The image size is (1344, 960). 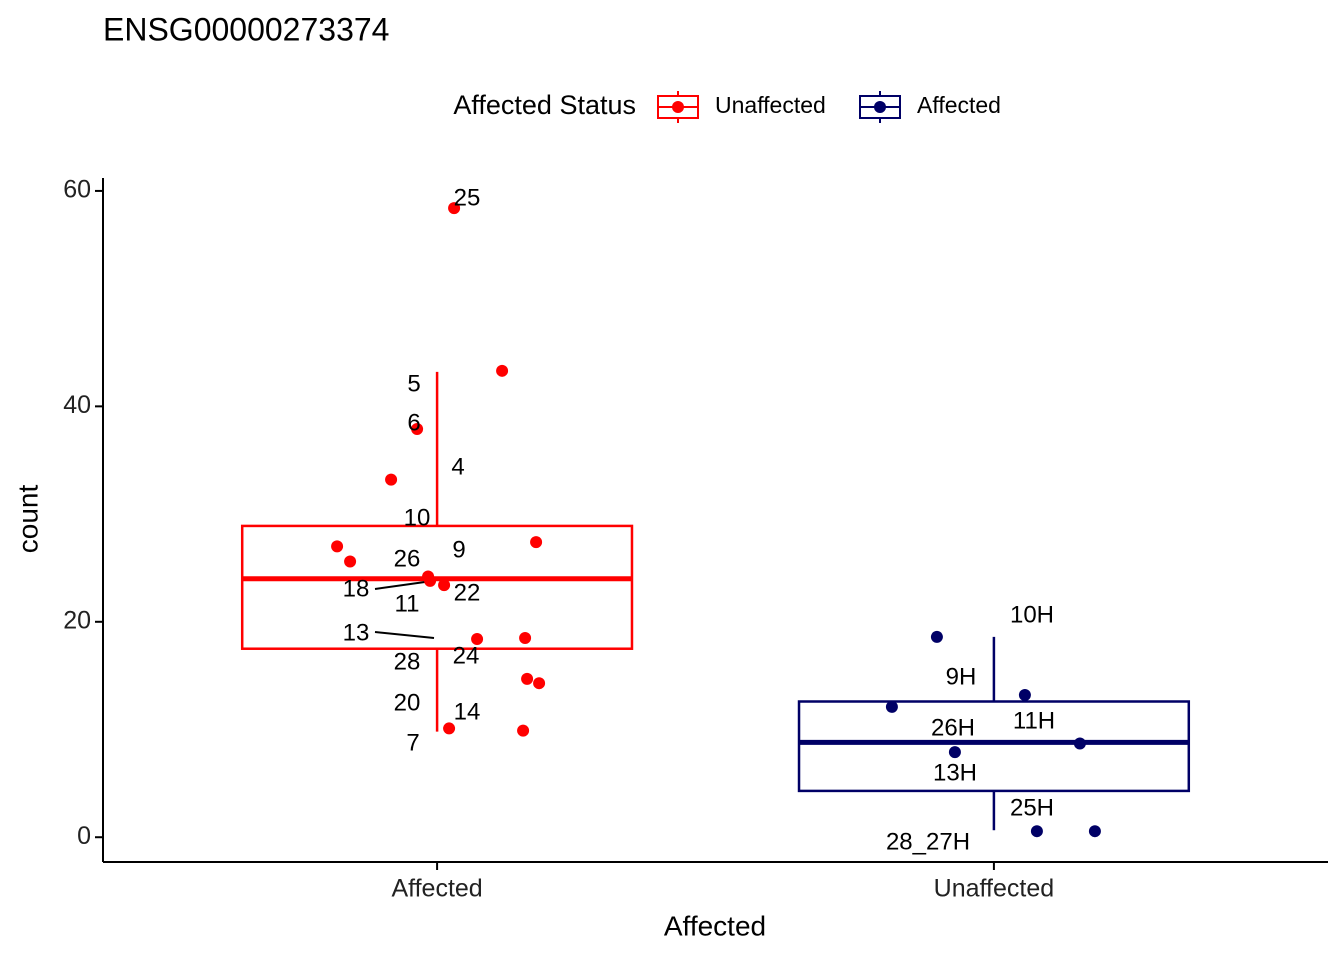 What do you see at coordinates (467, 197) in the screenshot?
I see `point-label: 25` at bounding box center [467, 197].